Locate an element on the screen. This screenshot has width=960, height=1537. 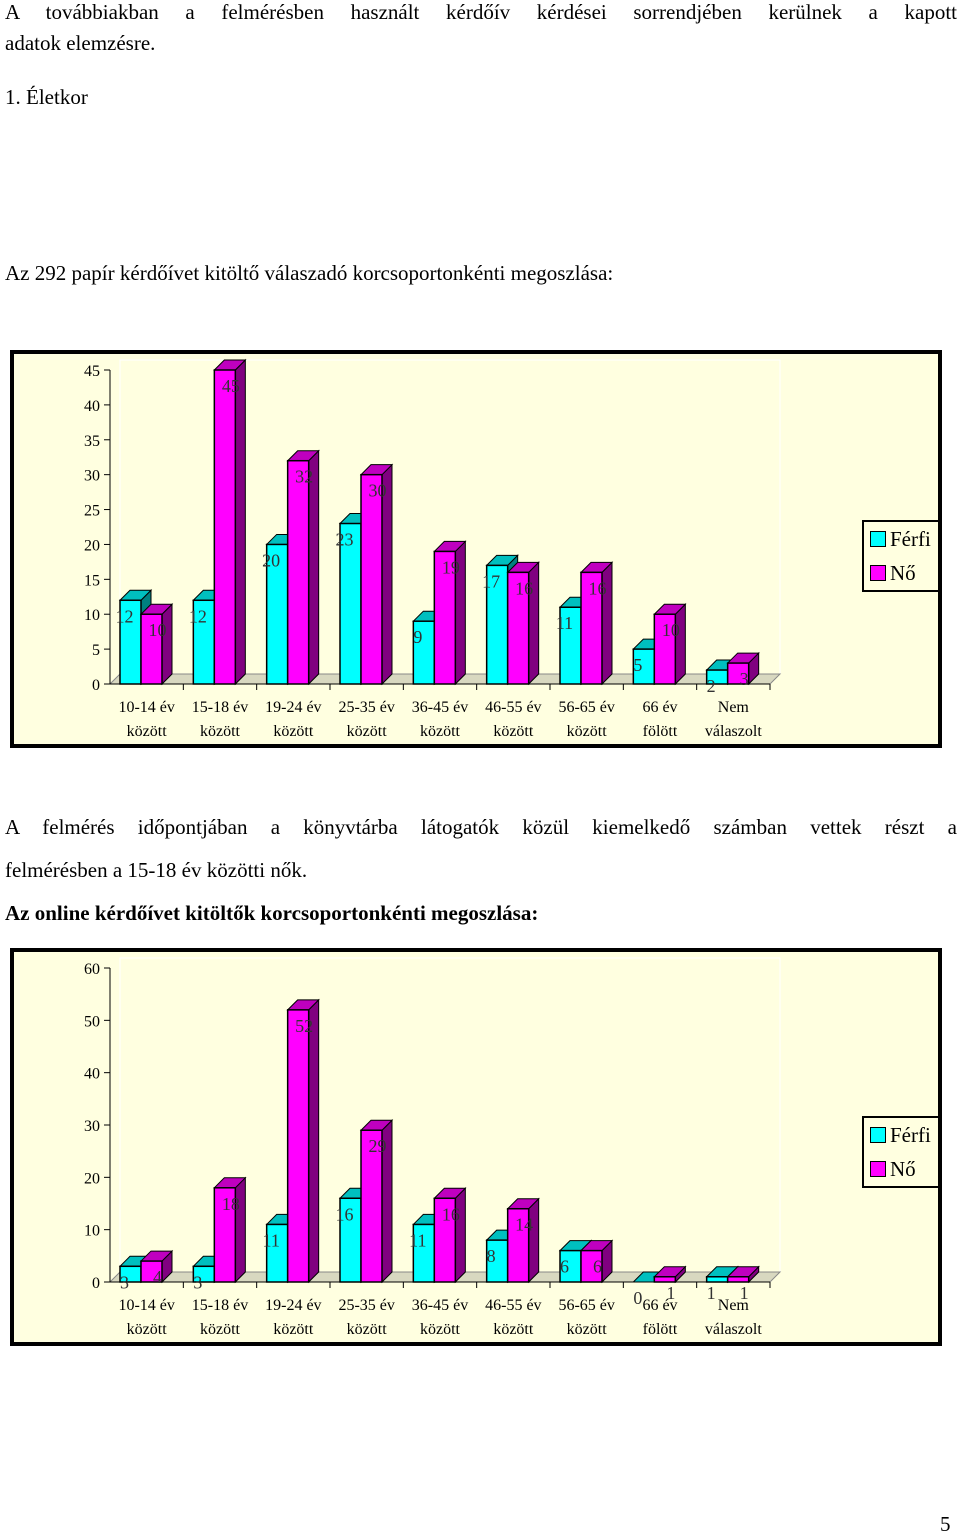
page-number: 5 is located at coordinates (945, 1524).